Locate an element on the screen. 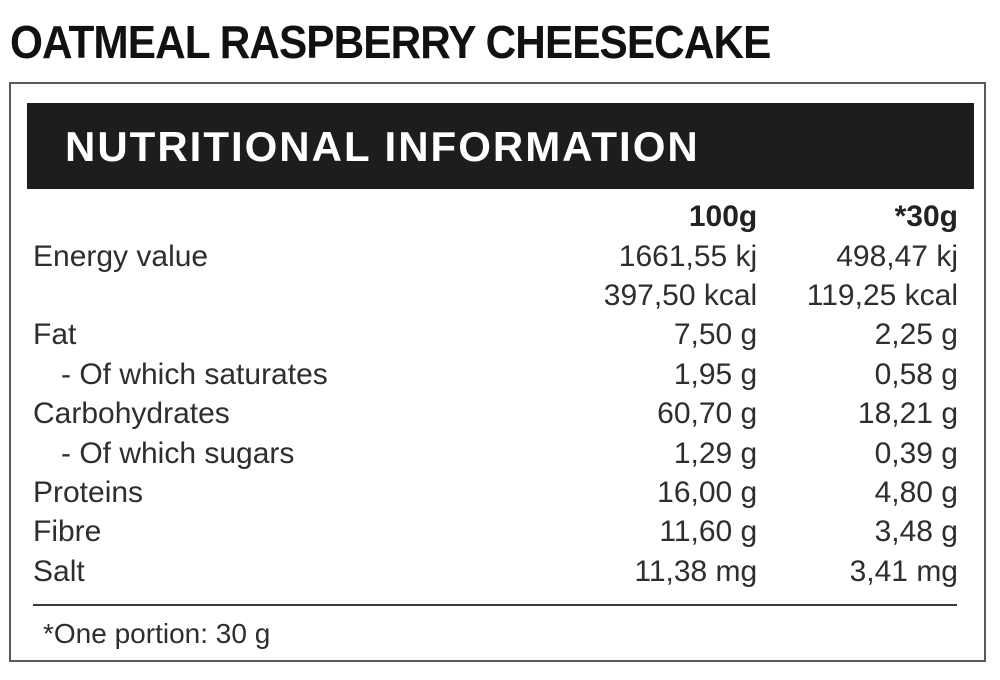  value-per-100g: 16,00 g is located at coordinates (707, 492).